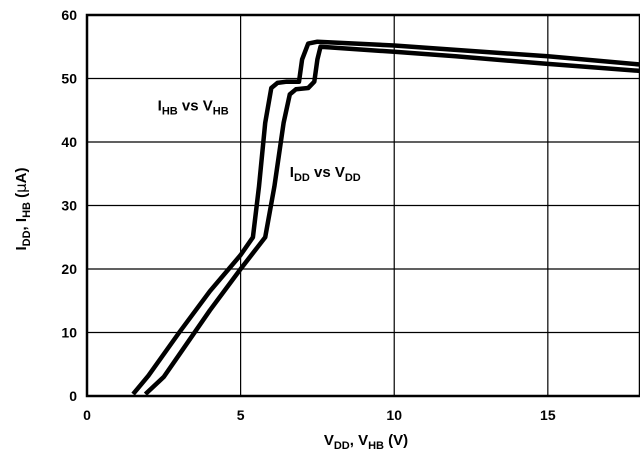  What do you see at coordinates (241, 415) in the screenshot?
I see `x-tick-label: 5` at bounding box center [241, 415].